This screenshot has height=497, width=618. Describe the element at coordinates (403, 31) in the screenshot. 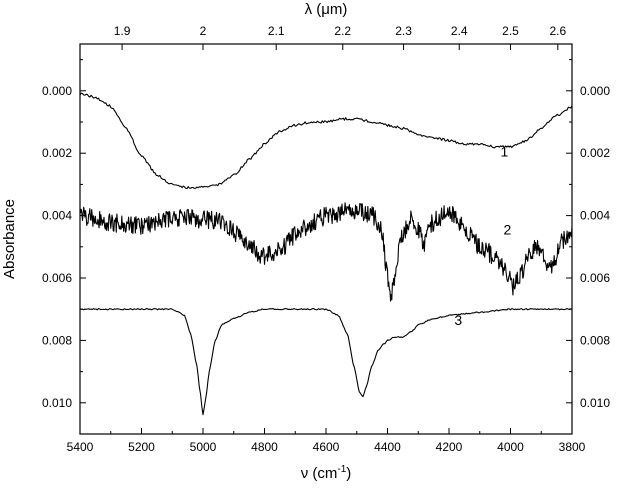

I see `x2-tick-label: 2.3` at that location.